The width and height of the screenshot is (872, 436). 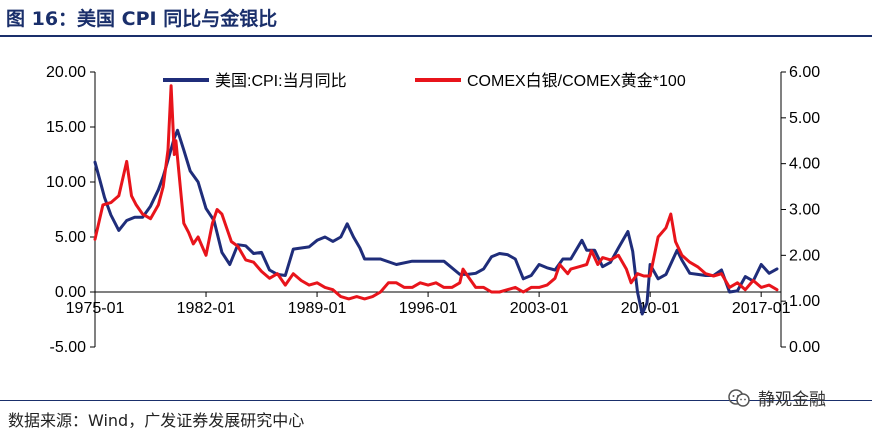 I want to click on right-axis-tick-label: 6.00, so click(x=804, y=72).